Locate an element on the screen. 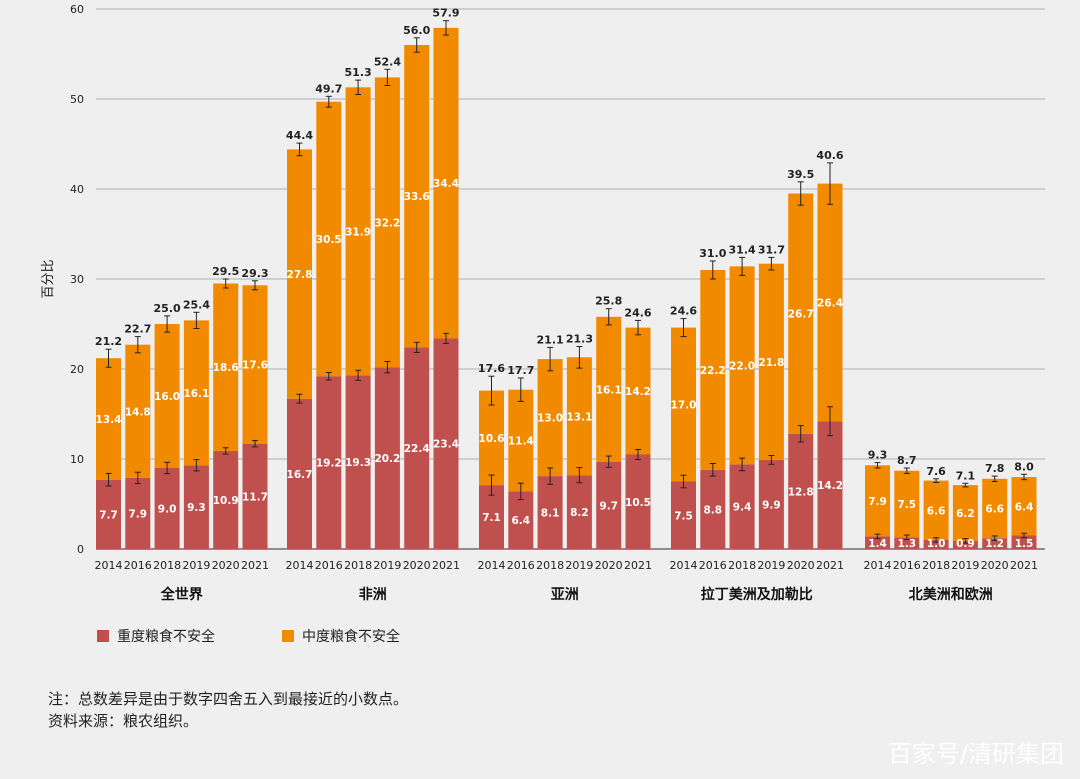 The width and height of the screenshot is (1080, 779). severe-value-label: 7.1 is located at coordinates (491, 518).